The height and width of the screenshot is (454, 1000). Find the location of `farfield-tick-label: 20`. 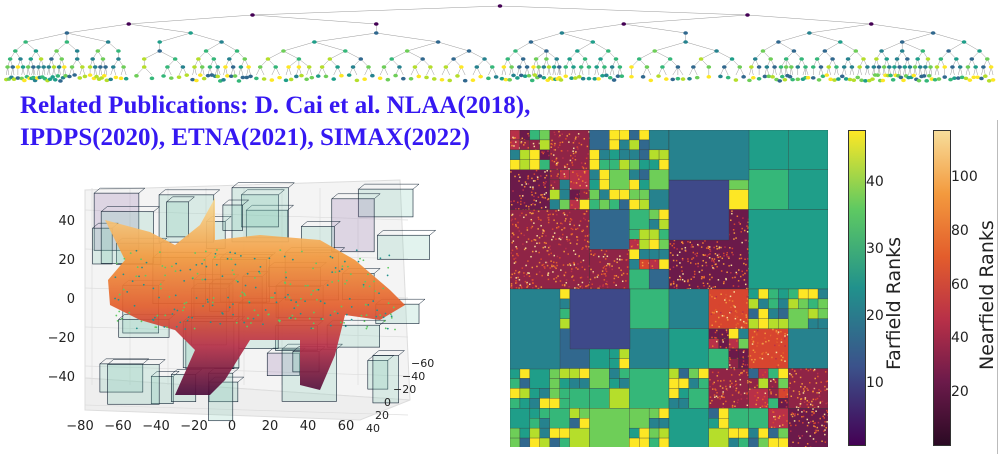

farfield-tick-label: 20 is located at coordinates (875, 316).